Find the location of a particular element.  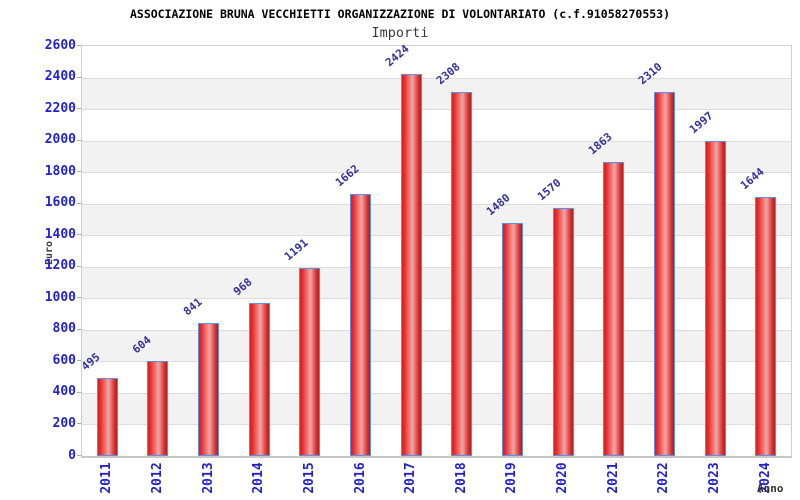

x-tick-label: 2022 is located at coordinates (663, 478).